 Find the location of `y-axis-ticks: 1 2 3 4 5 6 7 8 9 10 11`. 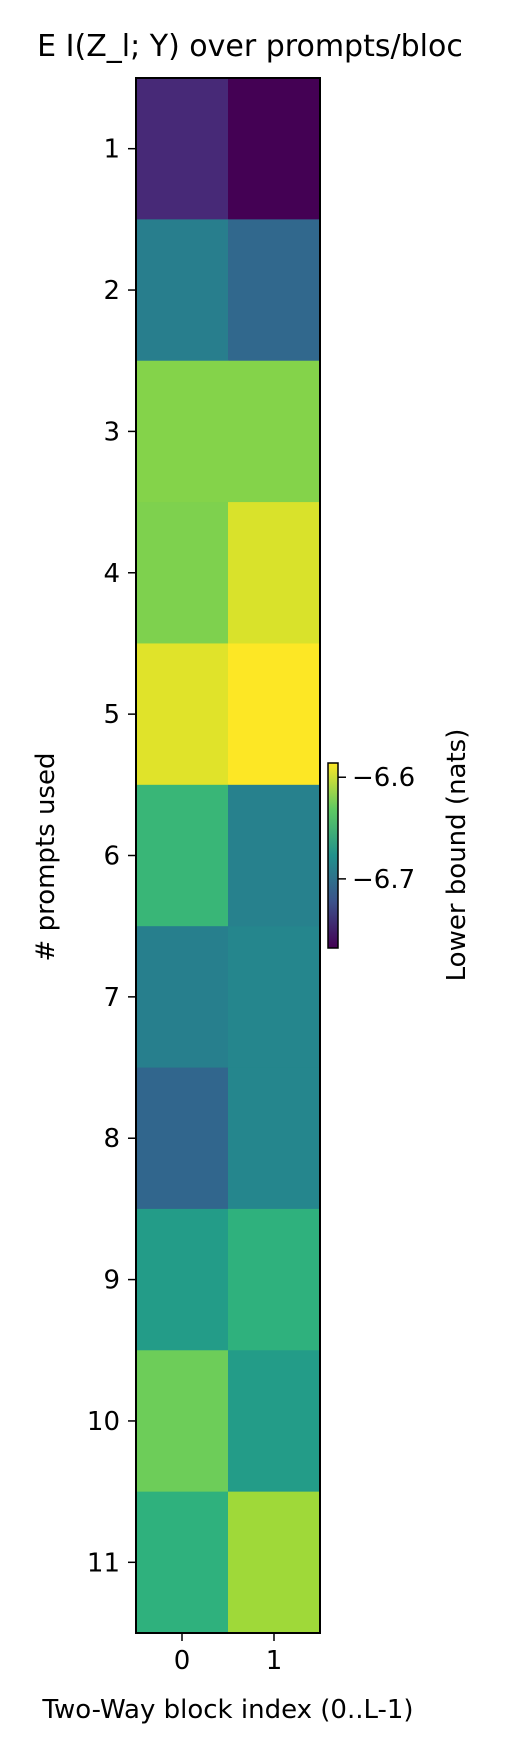

y-axis-ticks: 1 2 3 4 5 6 7 8 9 10 11 is located at coordinates (111, 856).